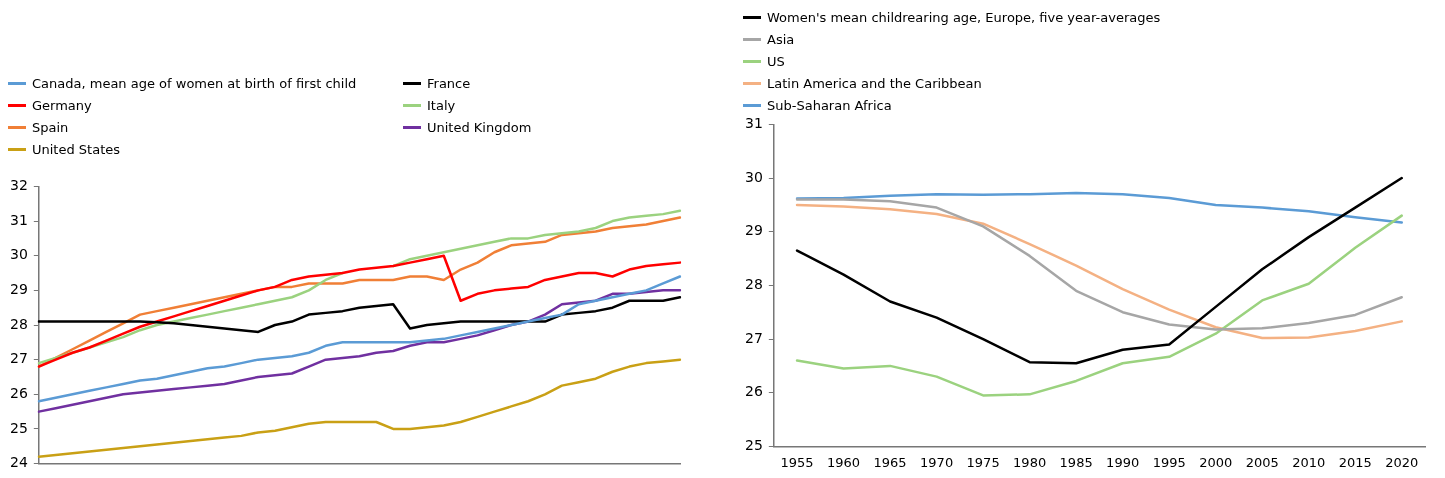  I want to click on legend-label: Women's mean childrearing age, Europe, five year-averages, so click(964, 17).